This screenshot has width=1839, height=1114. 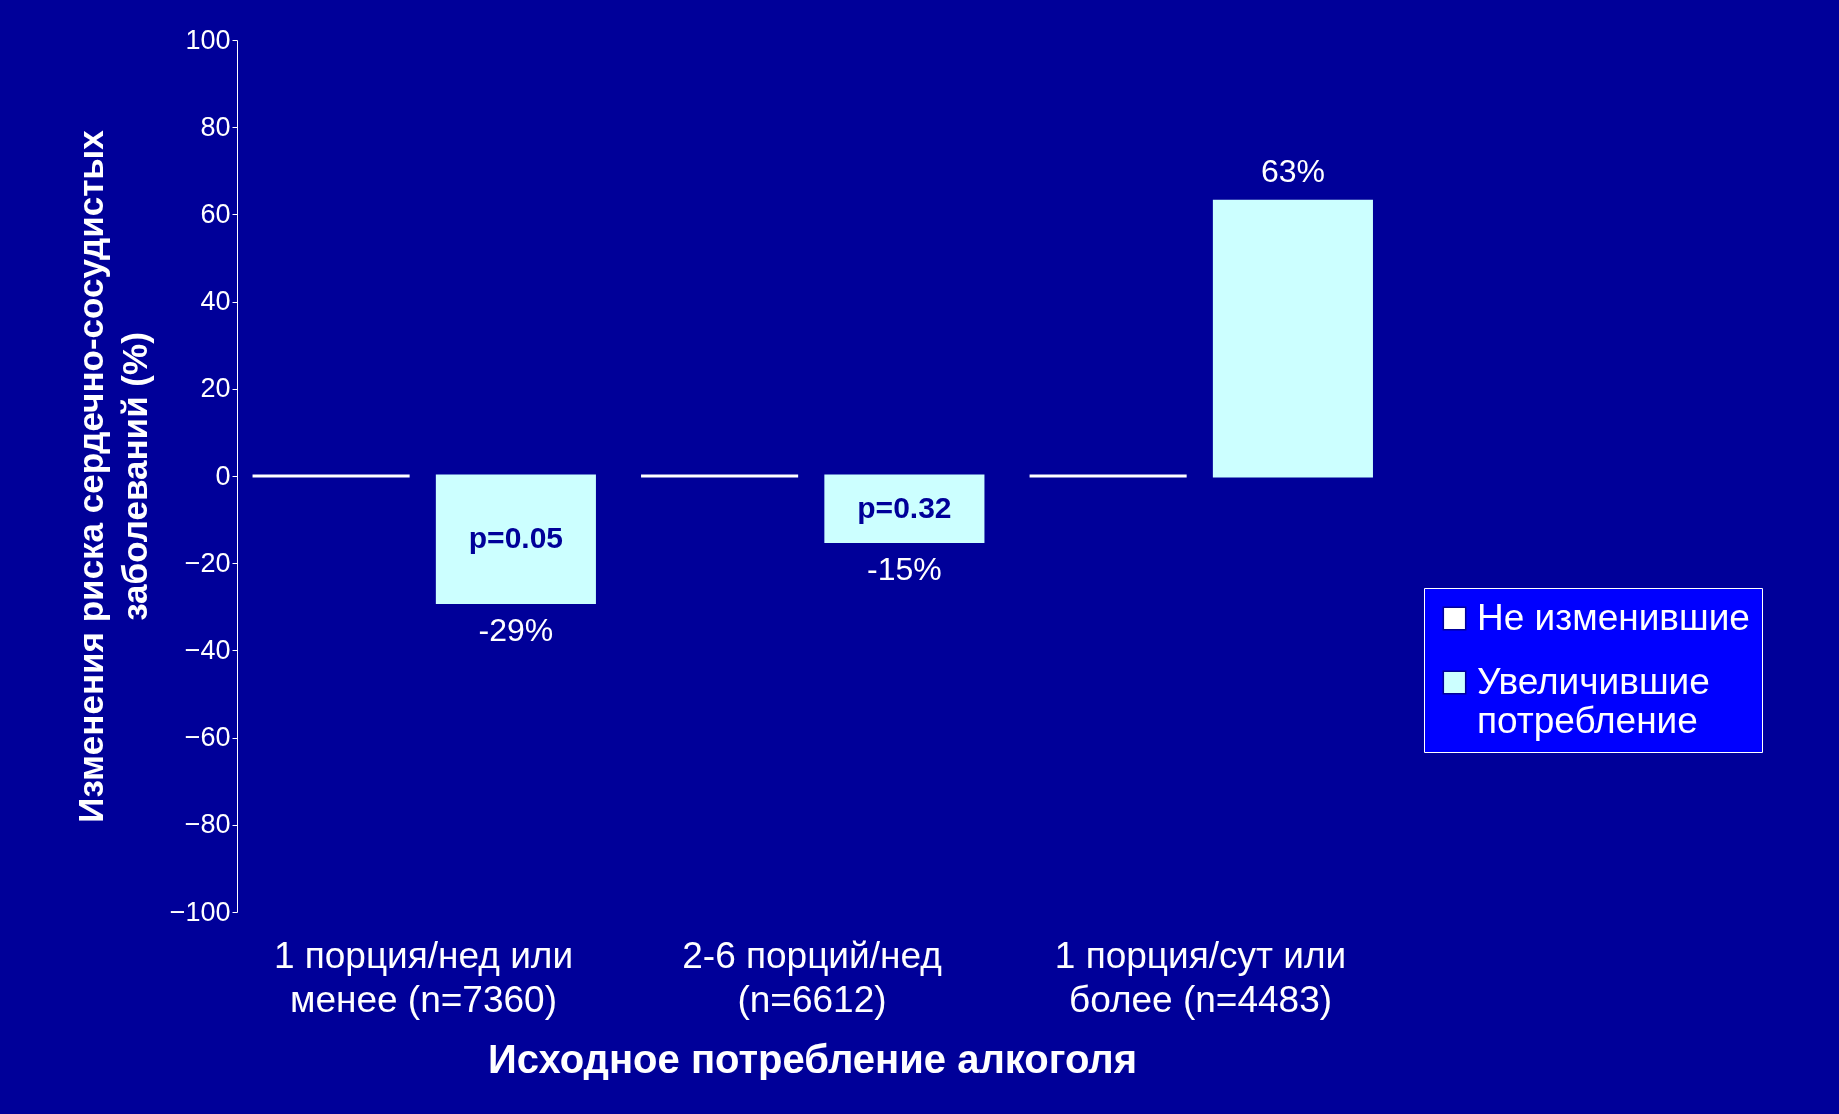 I want to click on legend-label: Увеличившие потребление, so click(x=1593, y=700).